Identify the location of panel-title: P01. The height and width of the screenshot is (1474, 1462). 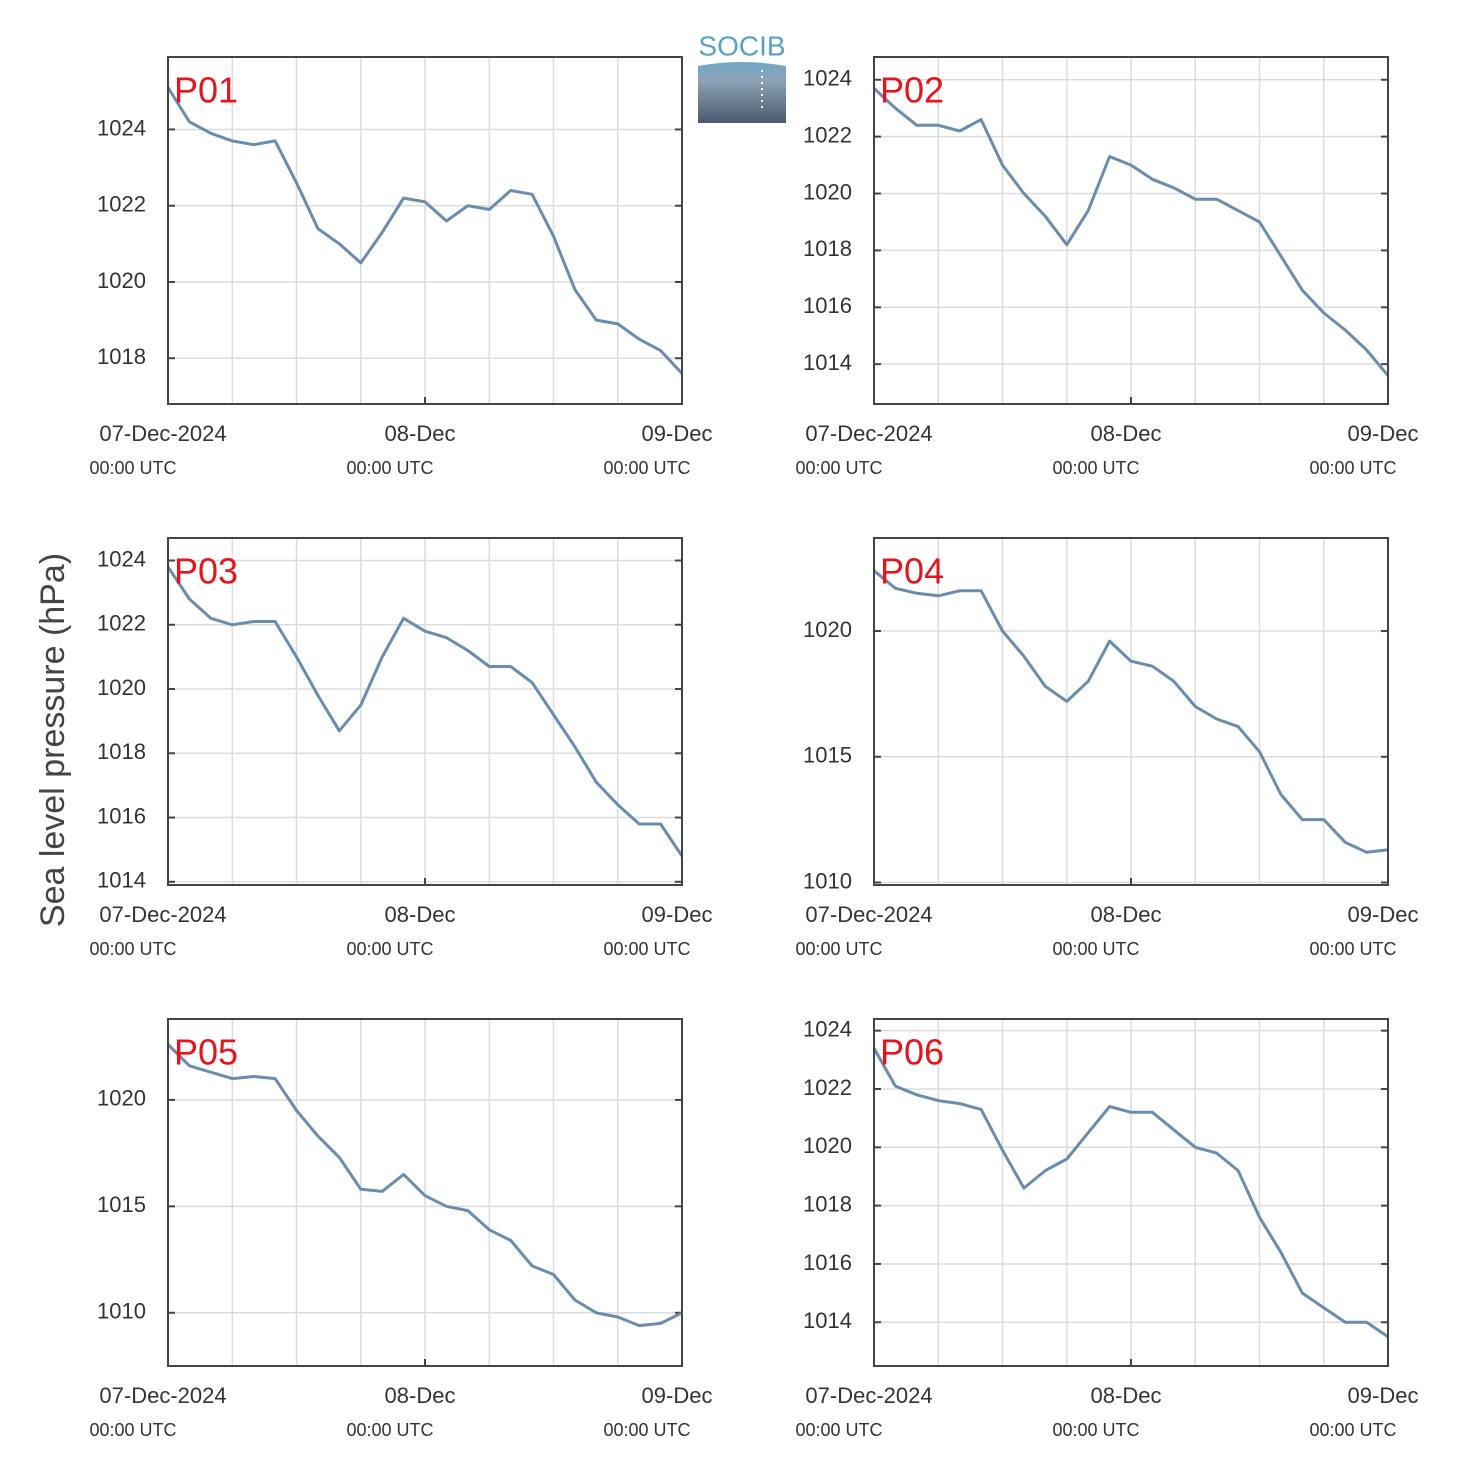
(206, 90).